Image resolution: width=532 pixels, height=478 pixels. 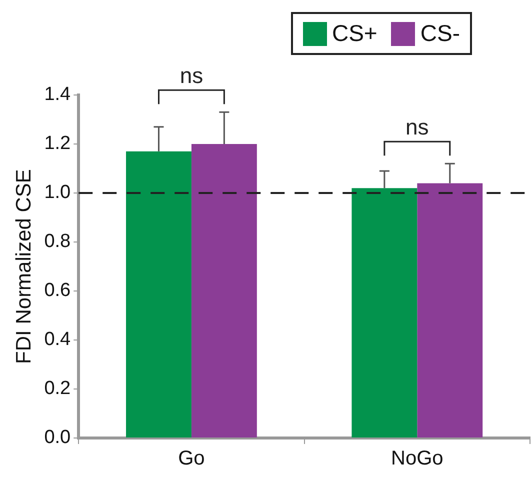 What do you see at coordinates (57, 241) in the screenshot?
I see `y-tick-label: 0.8` at bounding box center [57, 241].